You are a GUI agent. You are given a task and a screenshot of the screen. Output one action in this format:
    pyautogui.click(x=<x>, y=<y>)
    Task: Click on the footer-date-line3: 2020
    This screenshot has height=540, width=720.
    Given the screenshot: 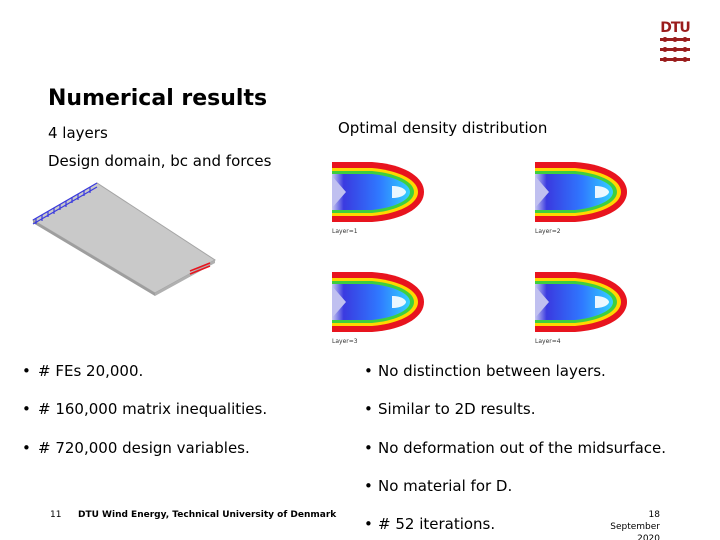 What is the action you would take?
    pyautogui.click(x=648, y=537)
    